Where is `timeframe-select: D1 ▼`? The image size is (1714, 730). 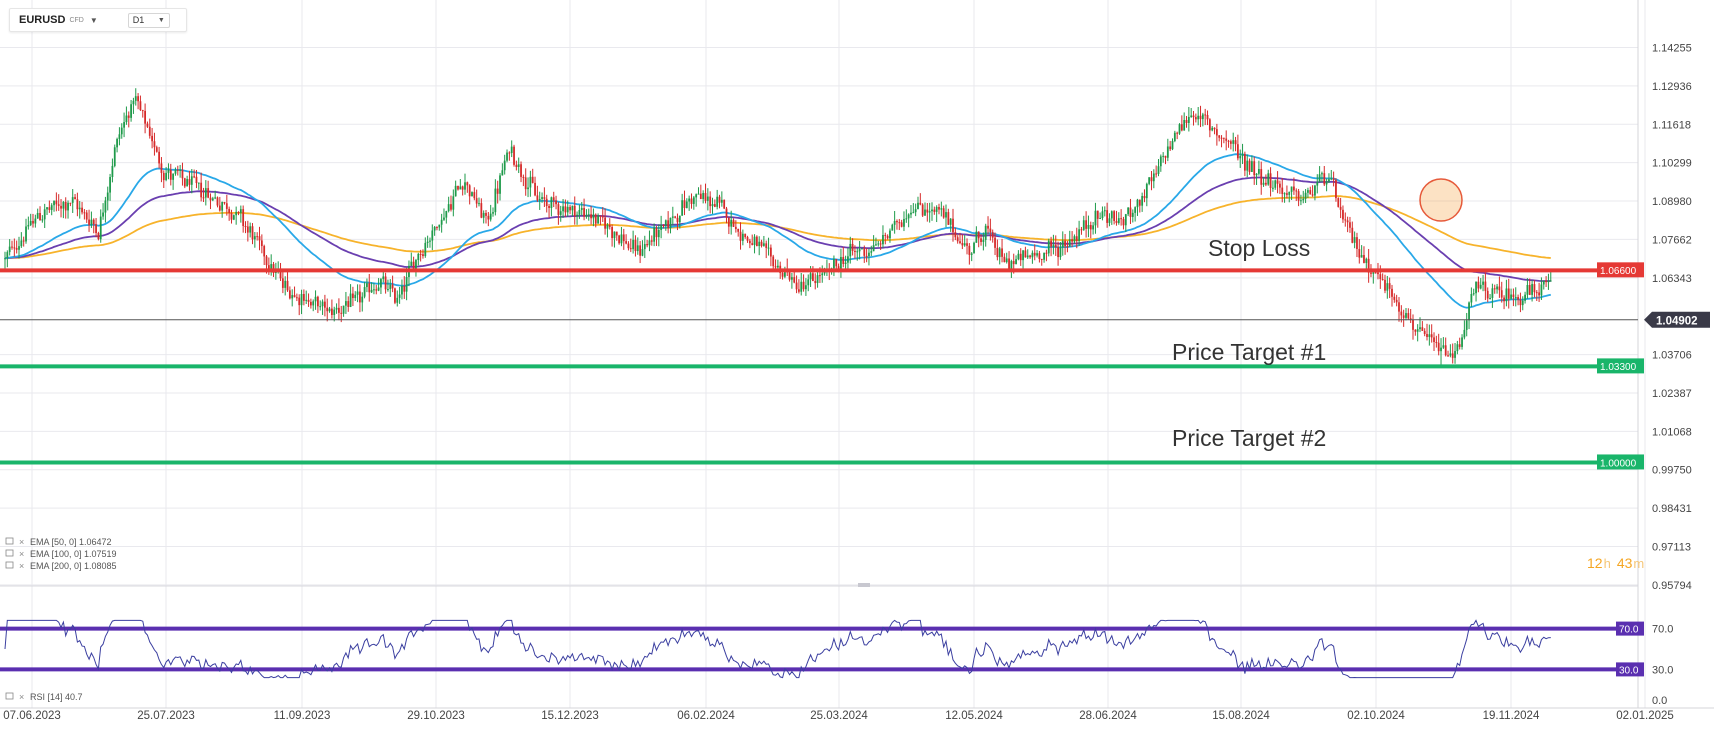
timeframe-select: D1 ▼ is located at coordinates (148, 20).